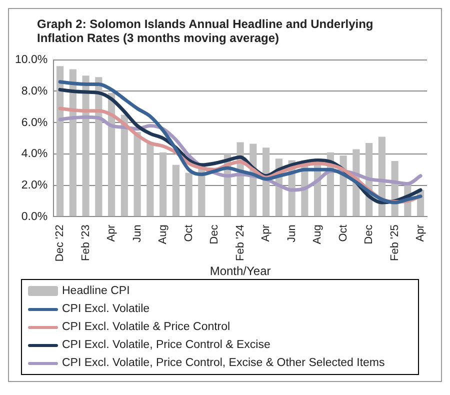 The image size is (450, 395). What do you see at coordinates (60, 243) in the screenshot?
I see `x-tick-label: Dec '22` at bounding box center [60, 243].